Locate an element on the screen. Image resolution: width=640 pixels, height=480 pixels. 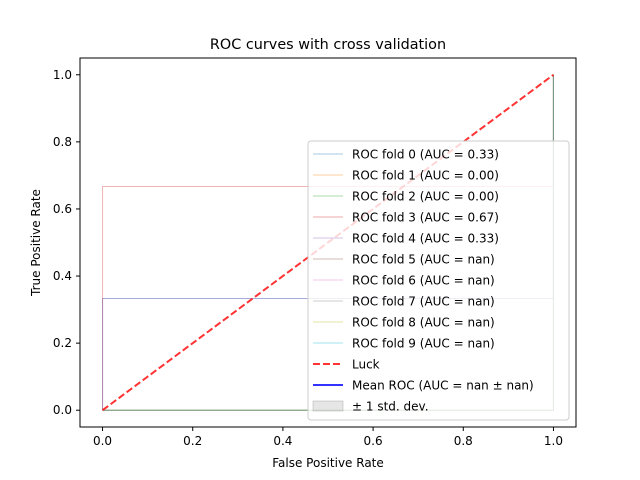
legend-fold-2-label: ROC fold 2 (AUC = 0.00) is located at coordinates (425, 197).